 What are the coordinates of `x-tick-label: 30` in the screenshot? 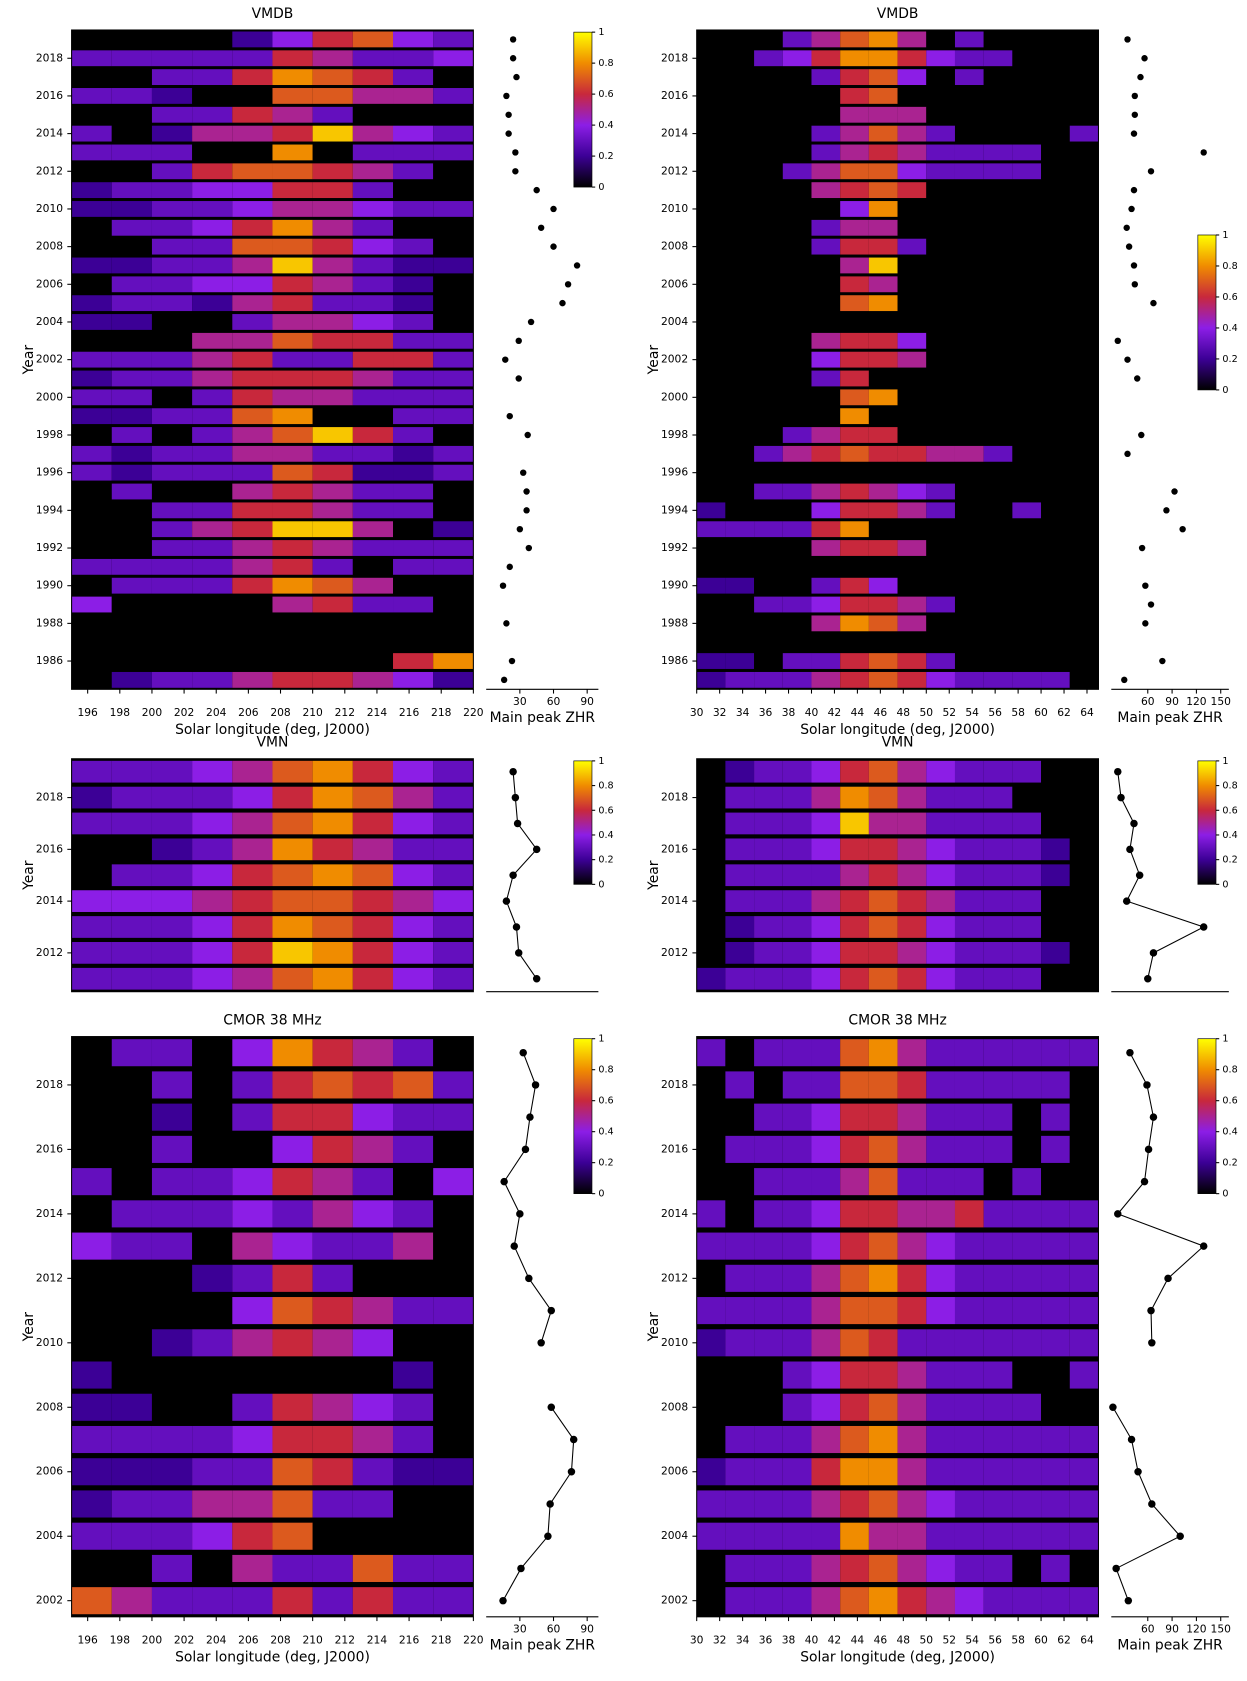 It's located at (520, 1629).